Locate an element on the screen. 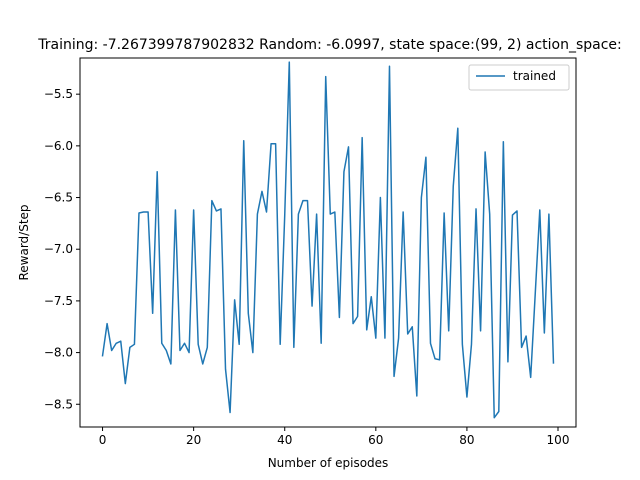 This screenshot has height=480, width=640. x-tick-label-60: 60 is located at coordinates (375, 440).